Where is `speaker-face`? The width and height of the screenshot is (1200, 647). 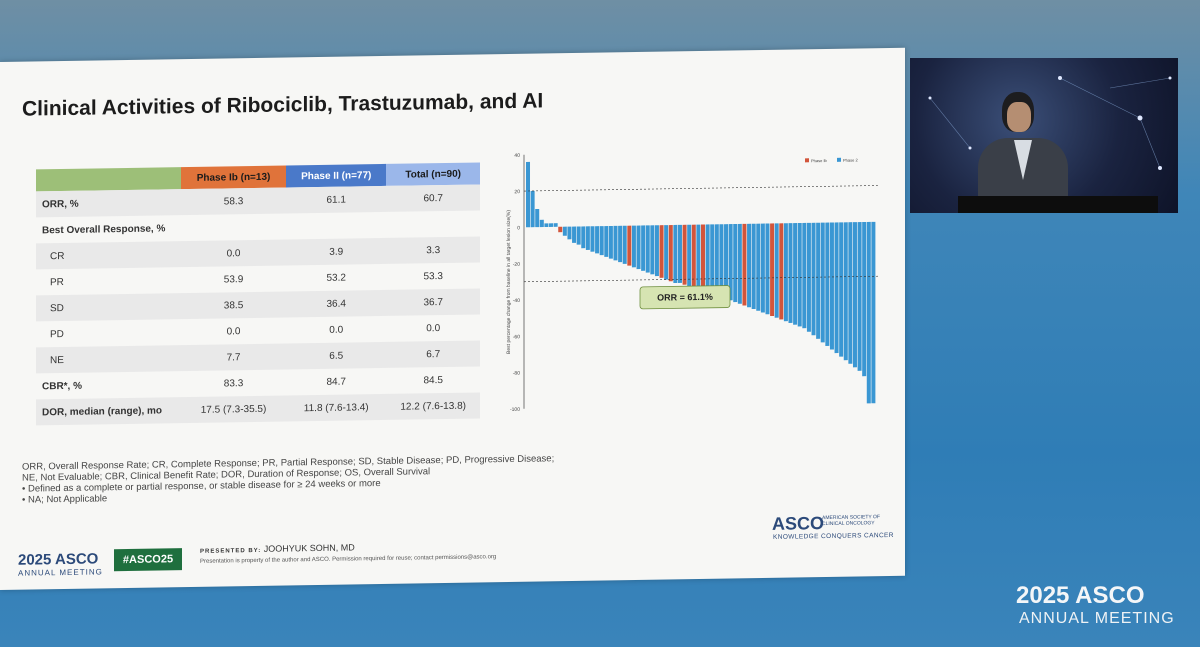
speaker-face is located at coordinates (1019, 117).